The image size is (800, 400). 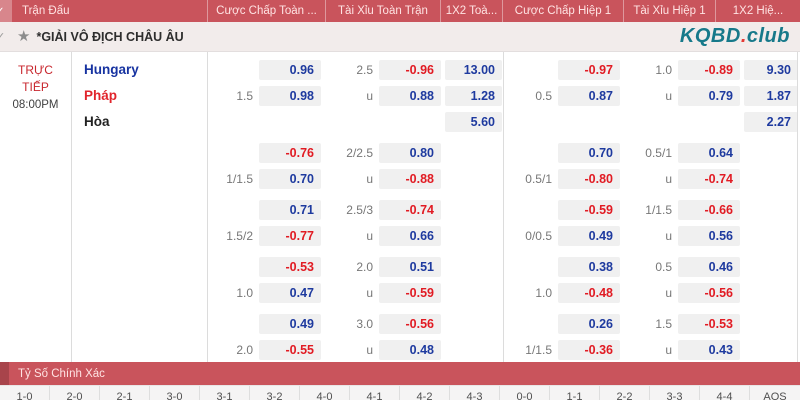 What do you see at coordinates (290, 70) in the screenshot?
I see `odds-cell: 0.96` at bounding box center [290, 70].